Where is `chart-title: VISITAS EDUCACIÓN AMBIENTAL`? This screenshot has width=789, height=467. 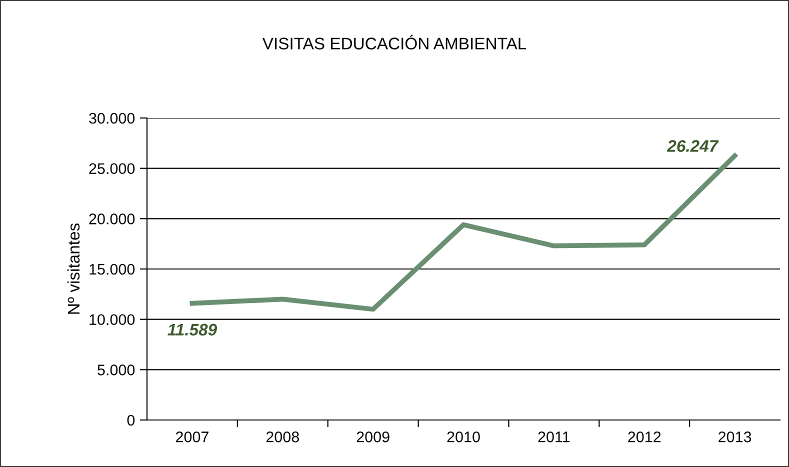
chart-title: VISITAS EDUCACIÓN AMBIENTAL is located at coordinates (394, 42).